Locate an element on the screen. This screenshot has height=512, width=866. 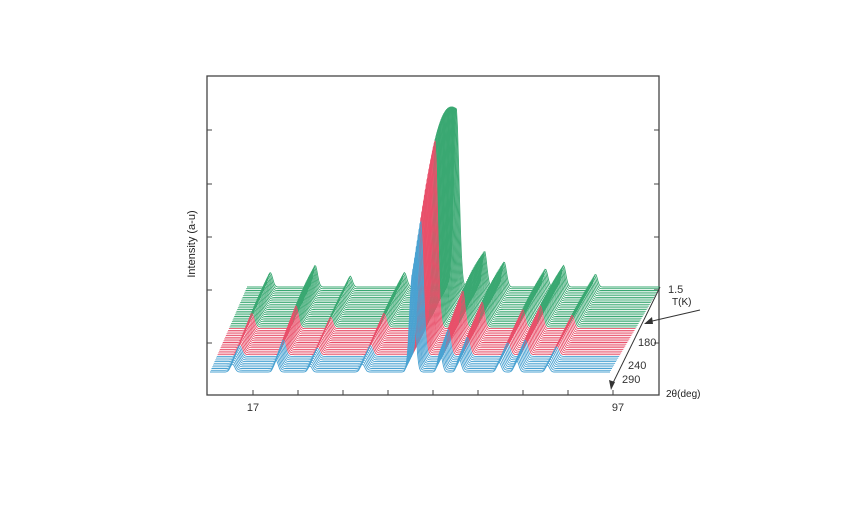
temperature-tick-label-240: 240 is located at coordinates (637, 366).